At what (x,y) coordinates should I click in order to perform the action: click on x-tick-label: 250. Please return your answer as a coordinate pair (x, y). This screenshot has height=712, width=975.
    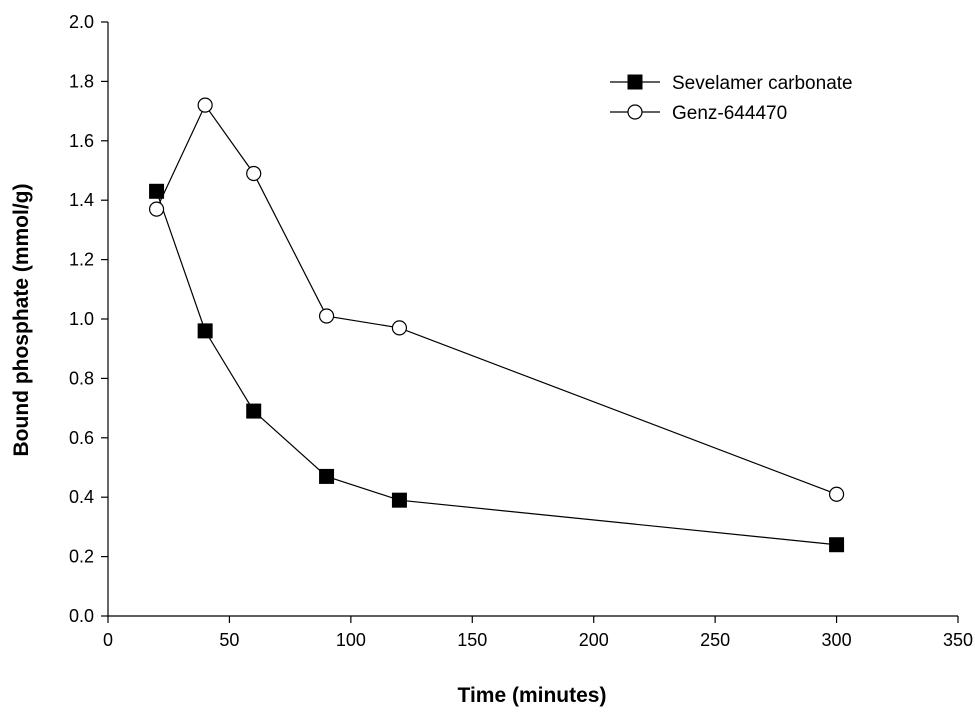
    Looking at the image, I should click on (715, 640).